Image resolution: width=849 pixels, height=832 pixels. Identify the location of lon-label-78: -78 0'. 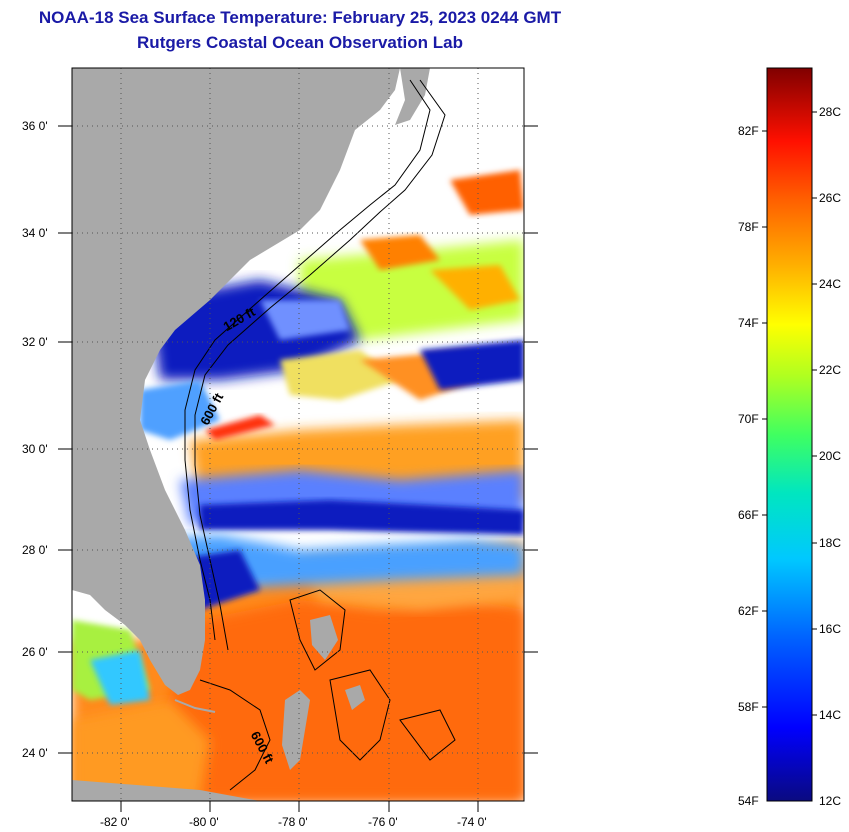
(293, 822).